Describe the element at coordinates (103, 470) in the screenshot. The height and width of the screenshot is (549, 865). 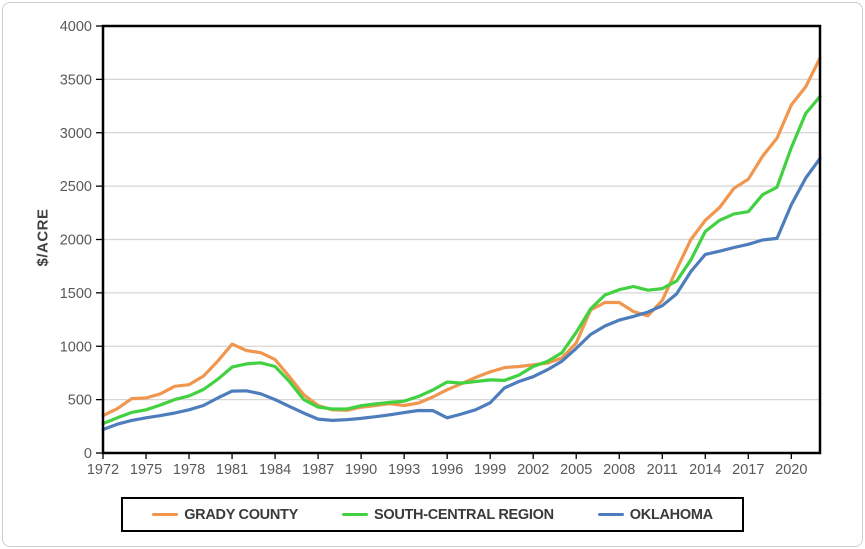
I see `x-axis-tick-label: 1972` at that location.